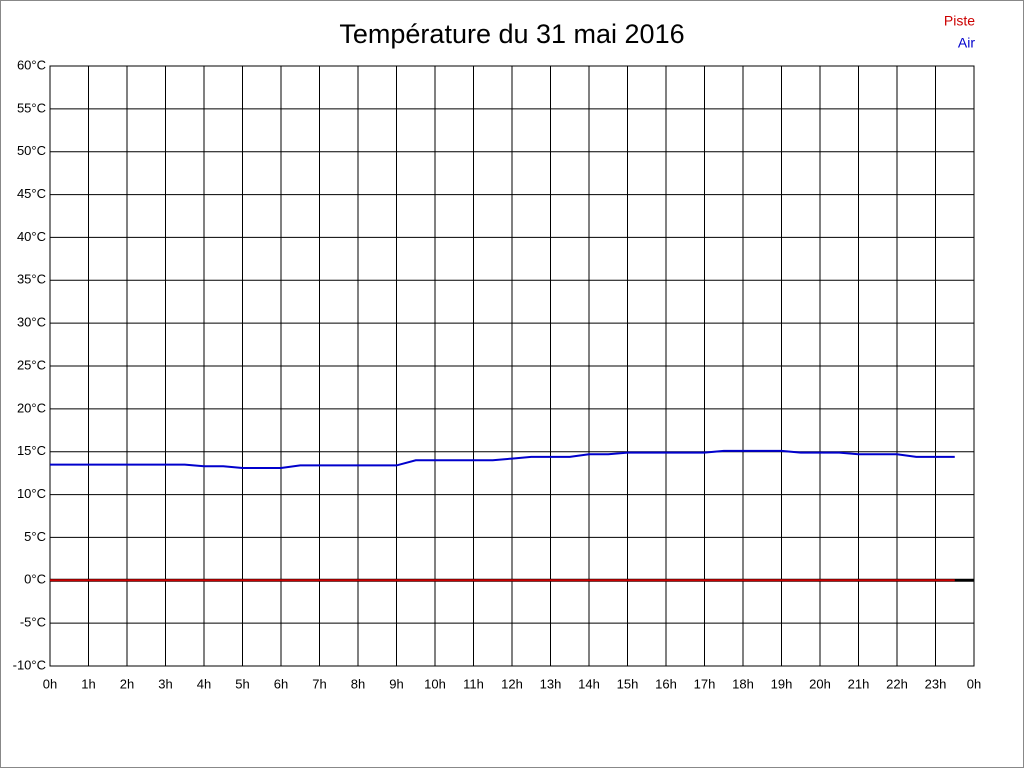  I want to click on y-tick-label: 50°C, so click(31, 150).